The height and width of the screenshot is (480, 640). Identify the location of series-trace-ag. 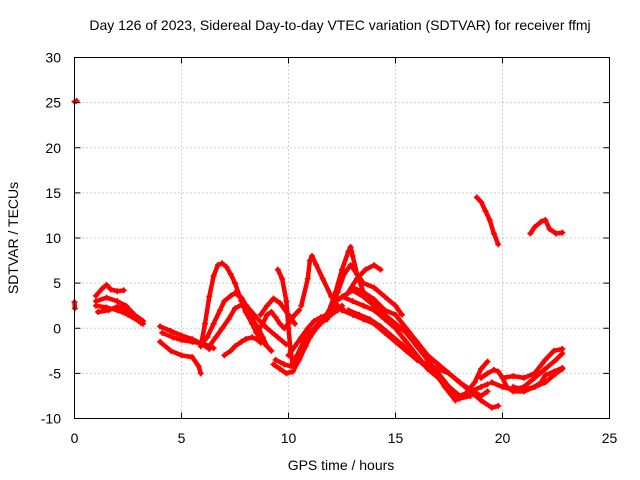
(538, 378).